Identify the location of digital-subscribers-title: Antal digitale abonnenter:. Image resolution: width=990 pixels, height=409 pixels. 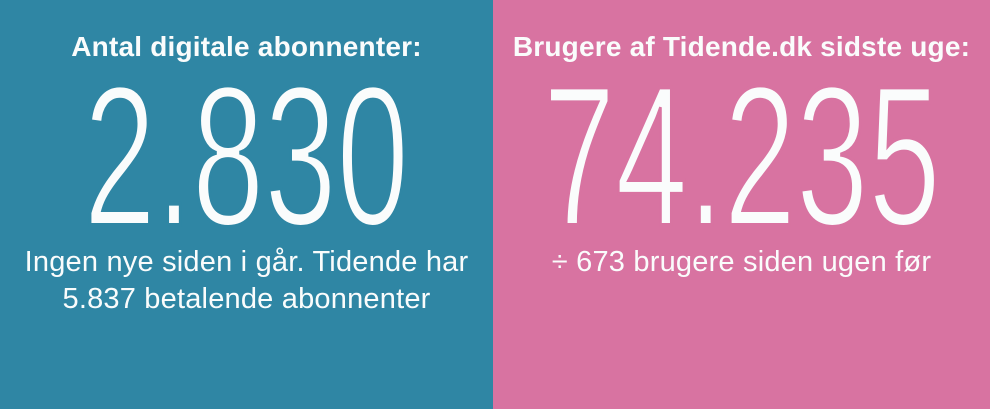
(246, 46).